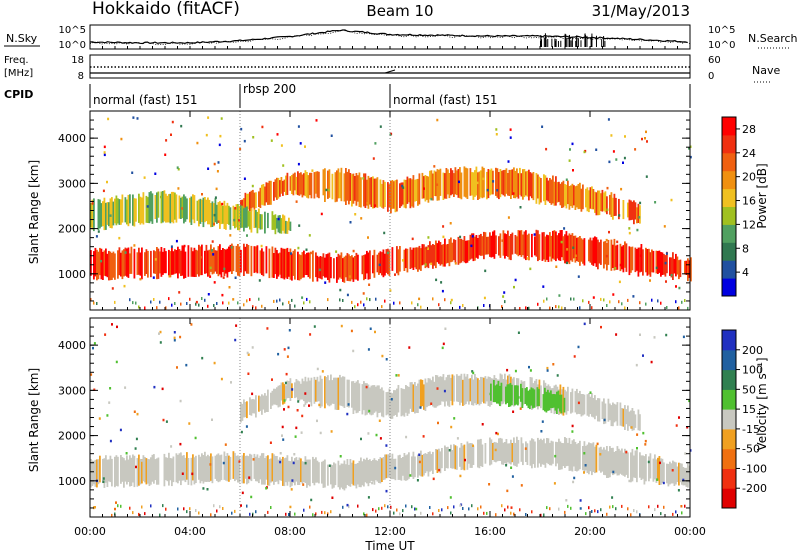 The width and height of the screenshot is (800, 558). What do you see at coordinates (729, 419) in the screenshot?
I see `velocity-colorbar-swatch` at bounding box center [729, 419].